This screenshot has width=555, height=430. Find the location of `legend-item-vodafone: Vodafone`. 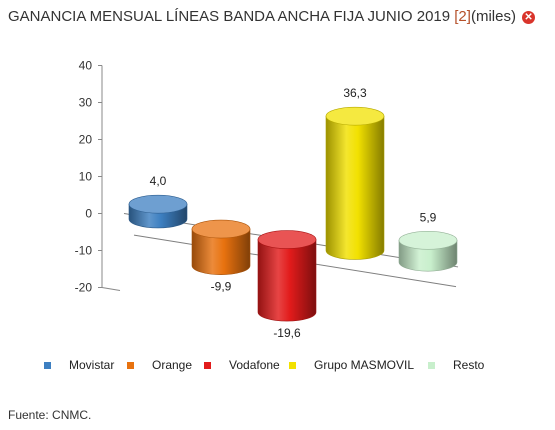

legend-item-vodafone: Vodafone is located at coordinates (242, 365).